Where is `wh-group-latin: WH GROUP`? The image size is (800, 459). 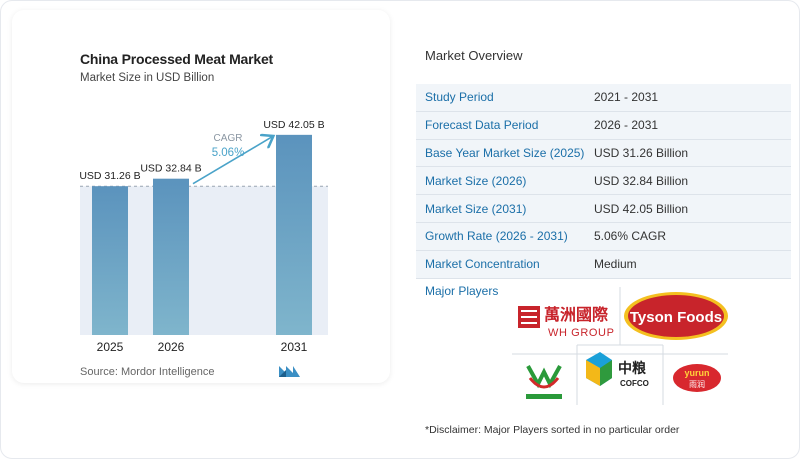 wh-group-latin: WH GROUP is located at coordinates (581, 333).